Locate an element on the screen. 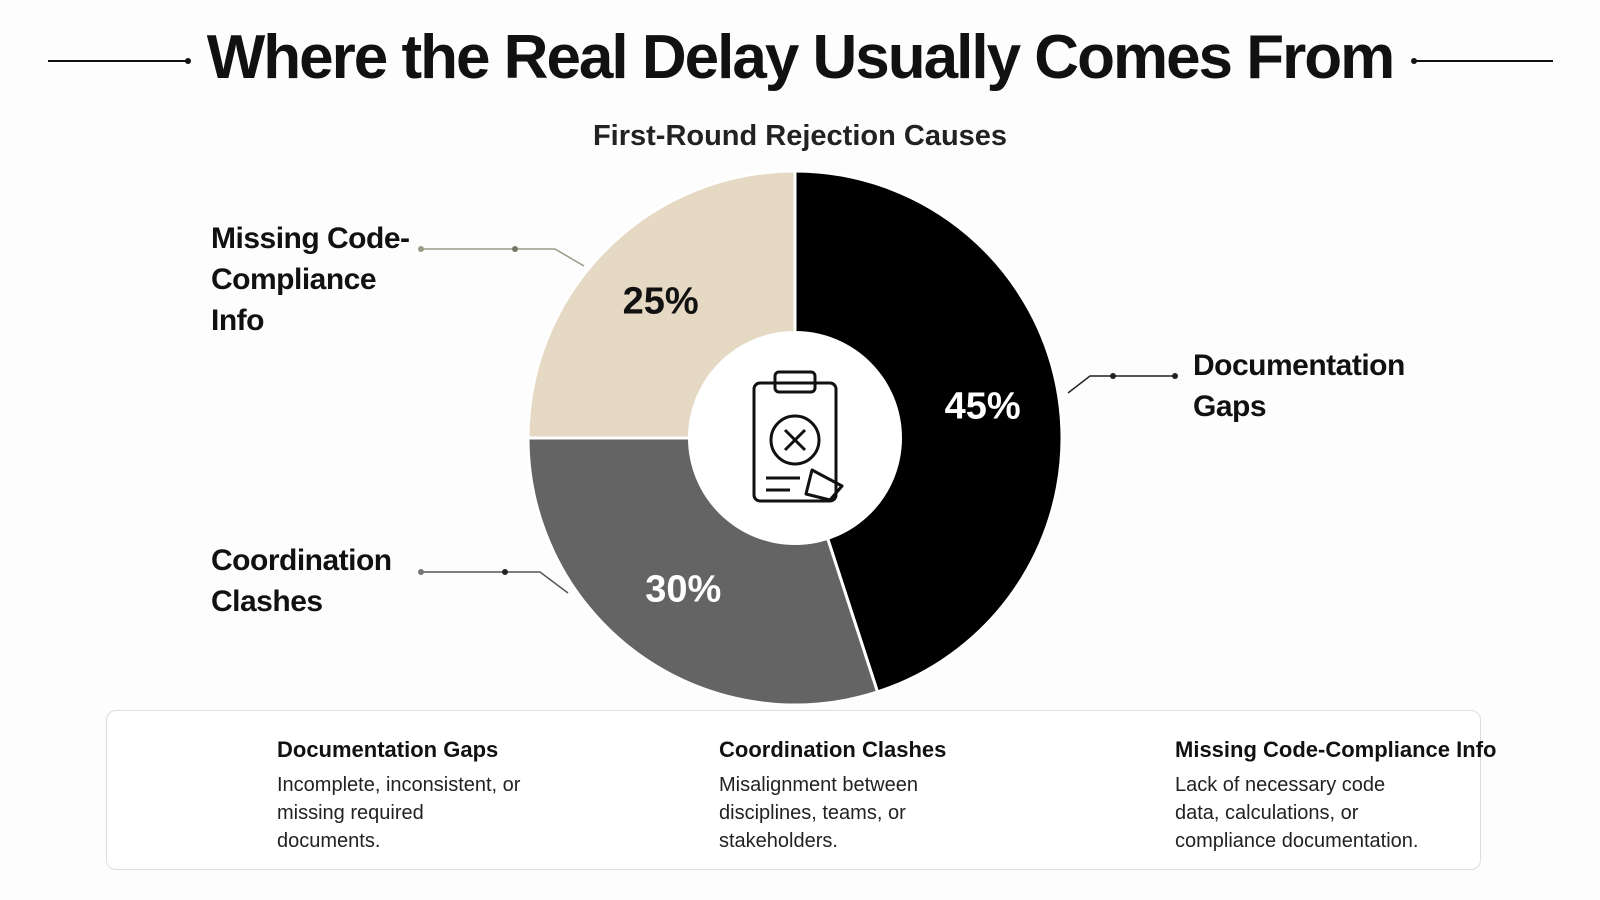 This screenshot has width=1600, height=900. value-label: 45% is located at coordinates (983, 406).